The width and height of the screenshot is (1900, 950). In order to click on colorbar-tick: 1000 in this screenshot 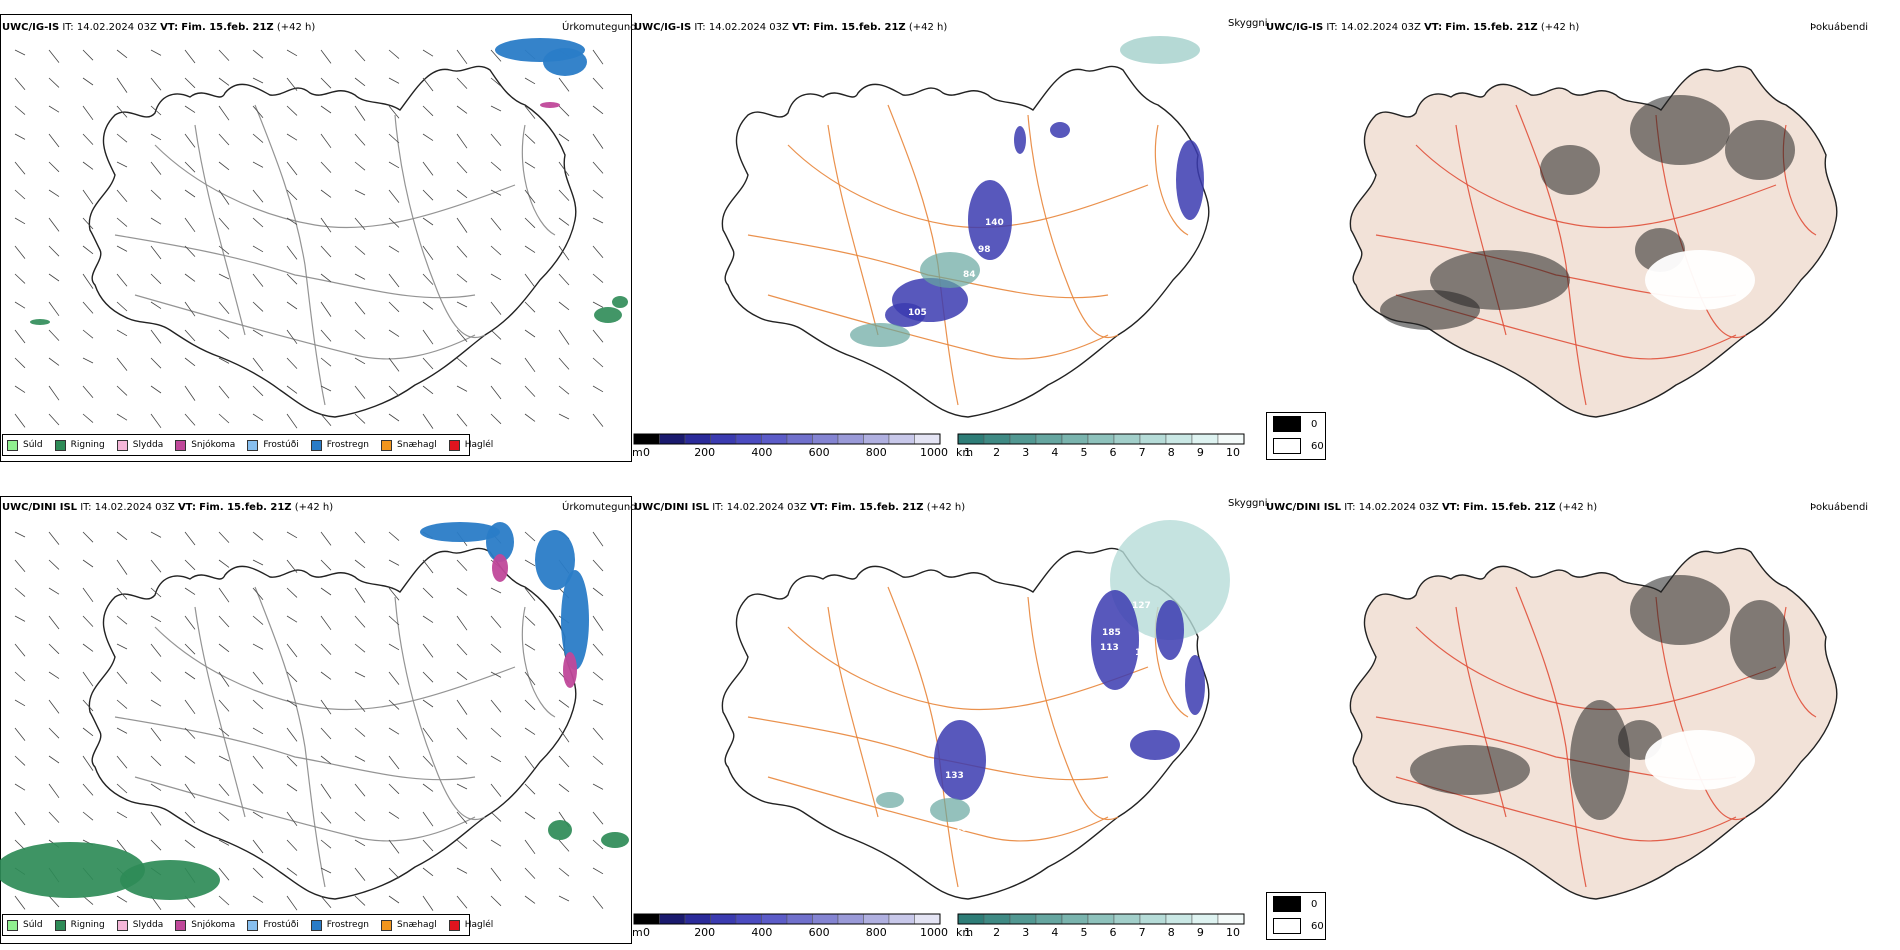, I will do `click(934, 932)`.